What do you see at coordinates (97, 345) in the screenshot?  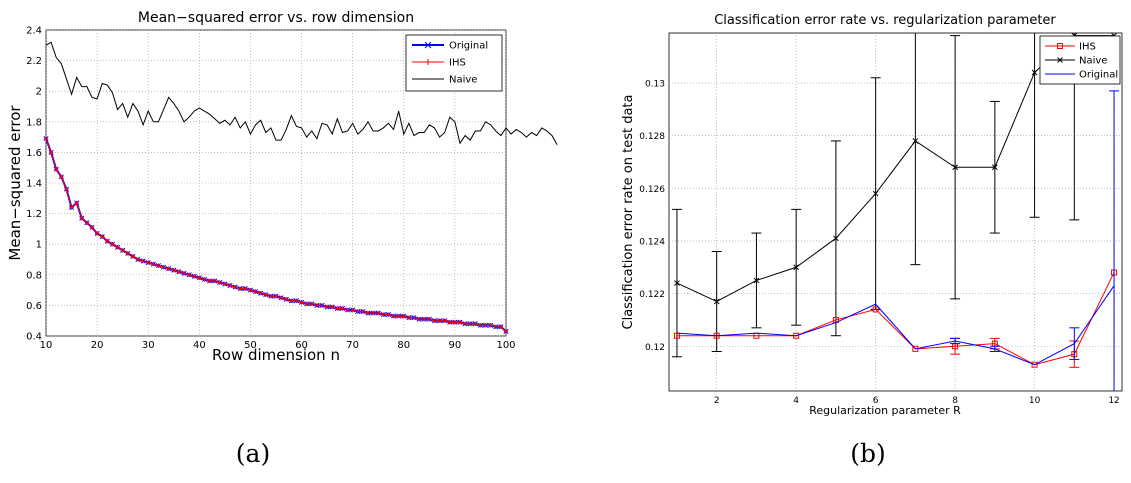 I see `chart-a-xtick-label: 20` at bounding box center [97, 345].